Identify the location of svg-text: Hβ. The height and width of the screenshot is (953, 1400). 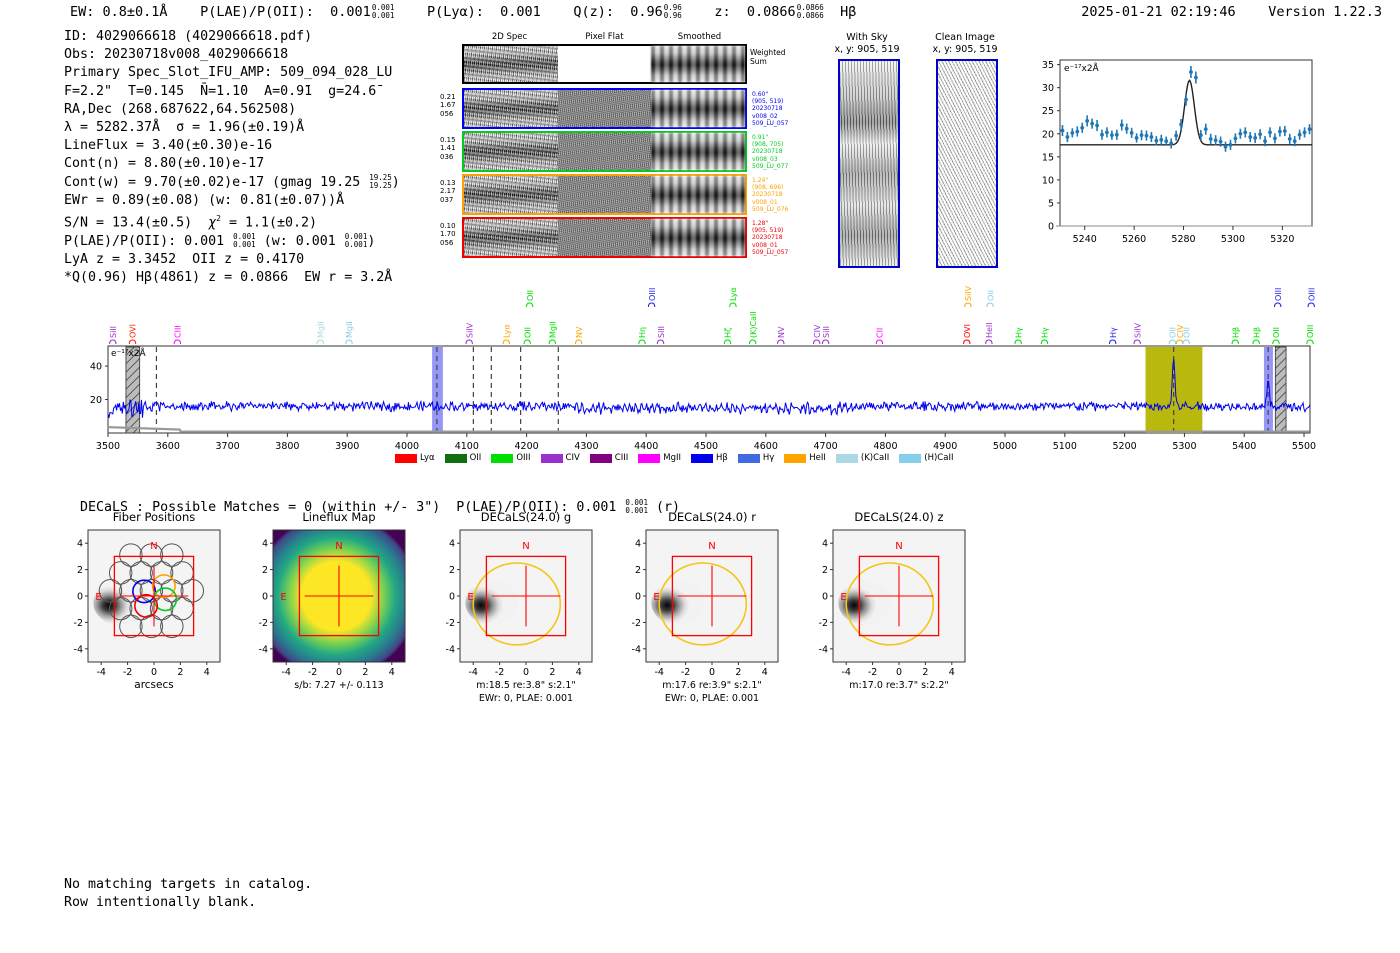
(1256, 332).